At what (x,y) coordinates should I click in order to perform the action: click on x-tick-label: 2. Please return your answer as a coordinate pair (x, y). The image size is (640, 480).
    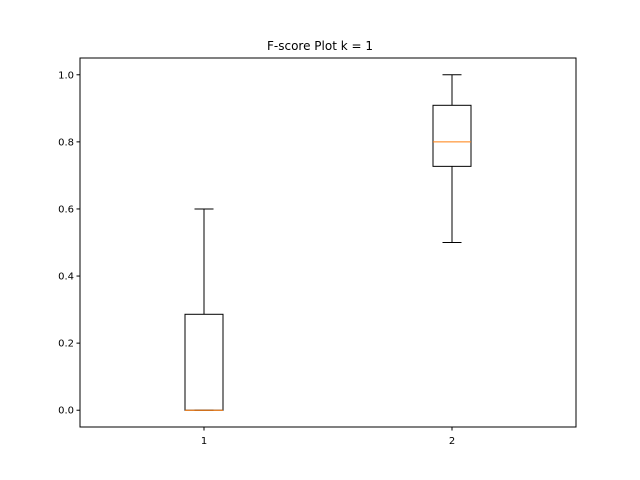
    Looking at the image, I should click on (452, 441).